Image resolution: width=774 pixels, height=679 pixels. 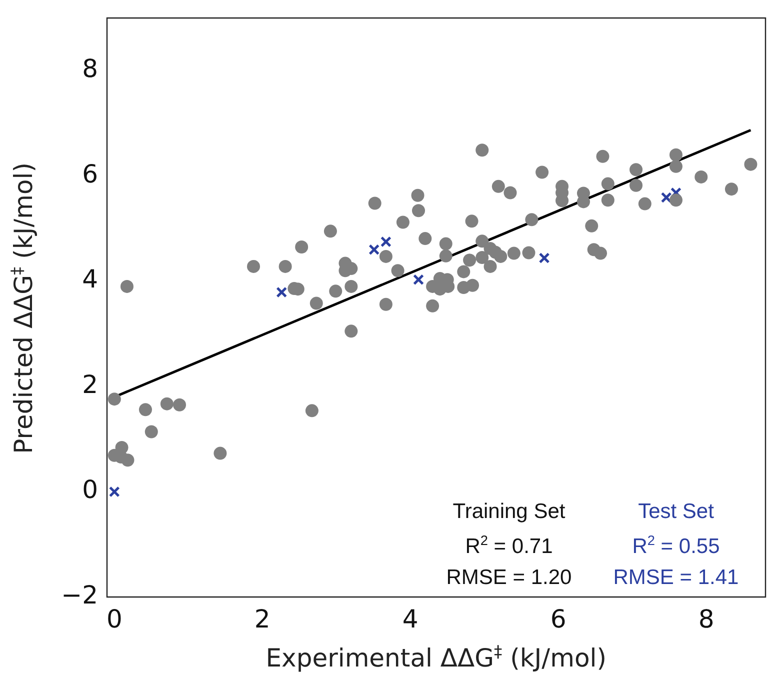 What do you see at coordinates (79, 595) in the screenshot?
I see `y-tick-label: −2` at bounding box center [79, 595].